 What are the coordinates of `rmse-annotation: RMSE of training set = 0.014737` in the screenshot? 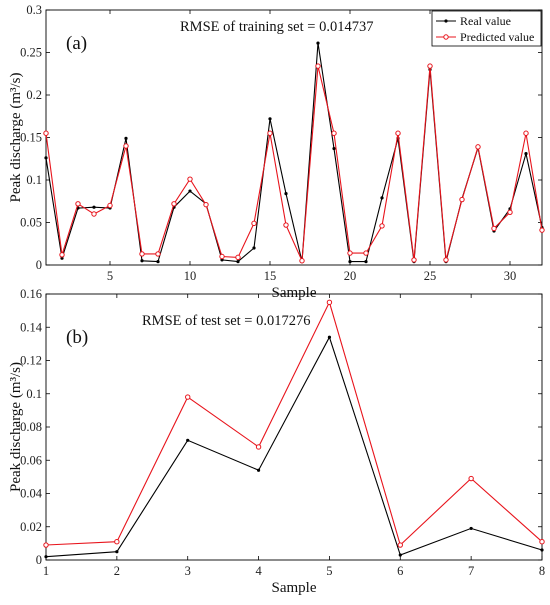 It's located at (276, 27).